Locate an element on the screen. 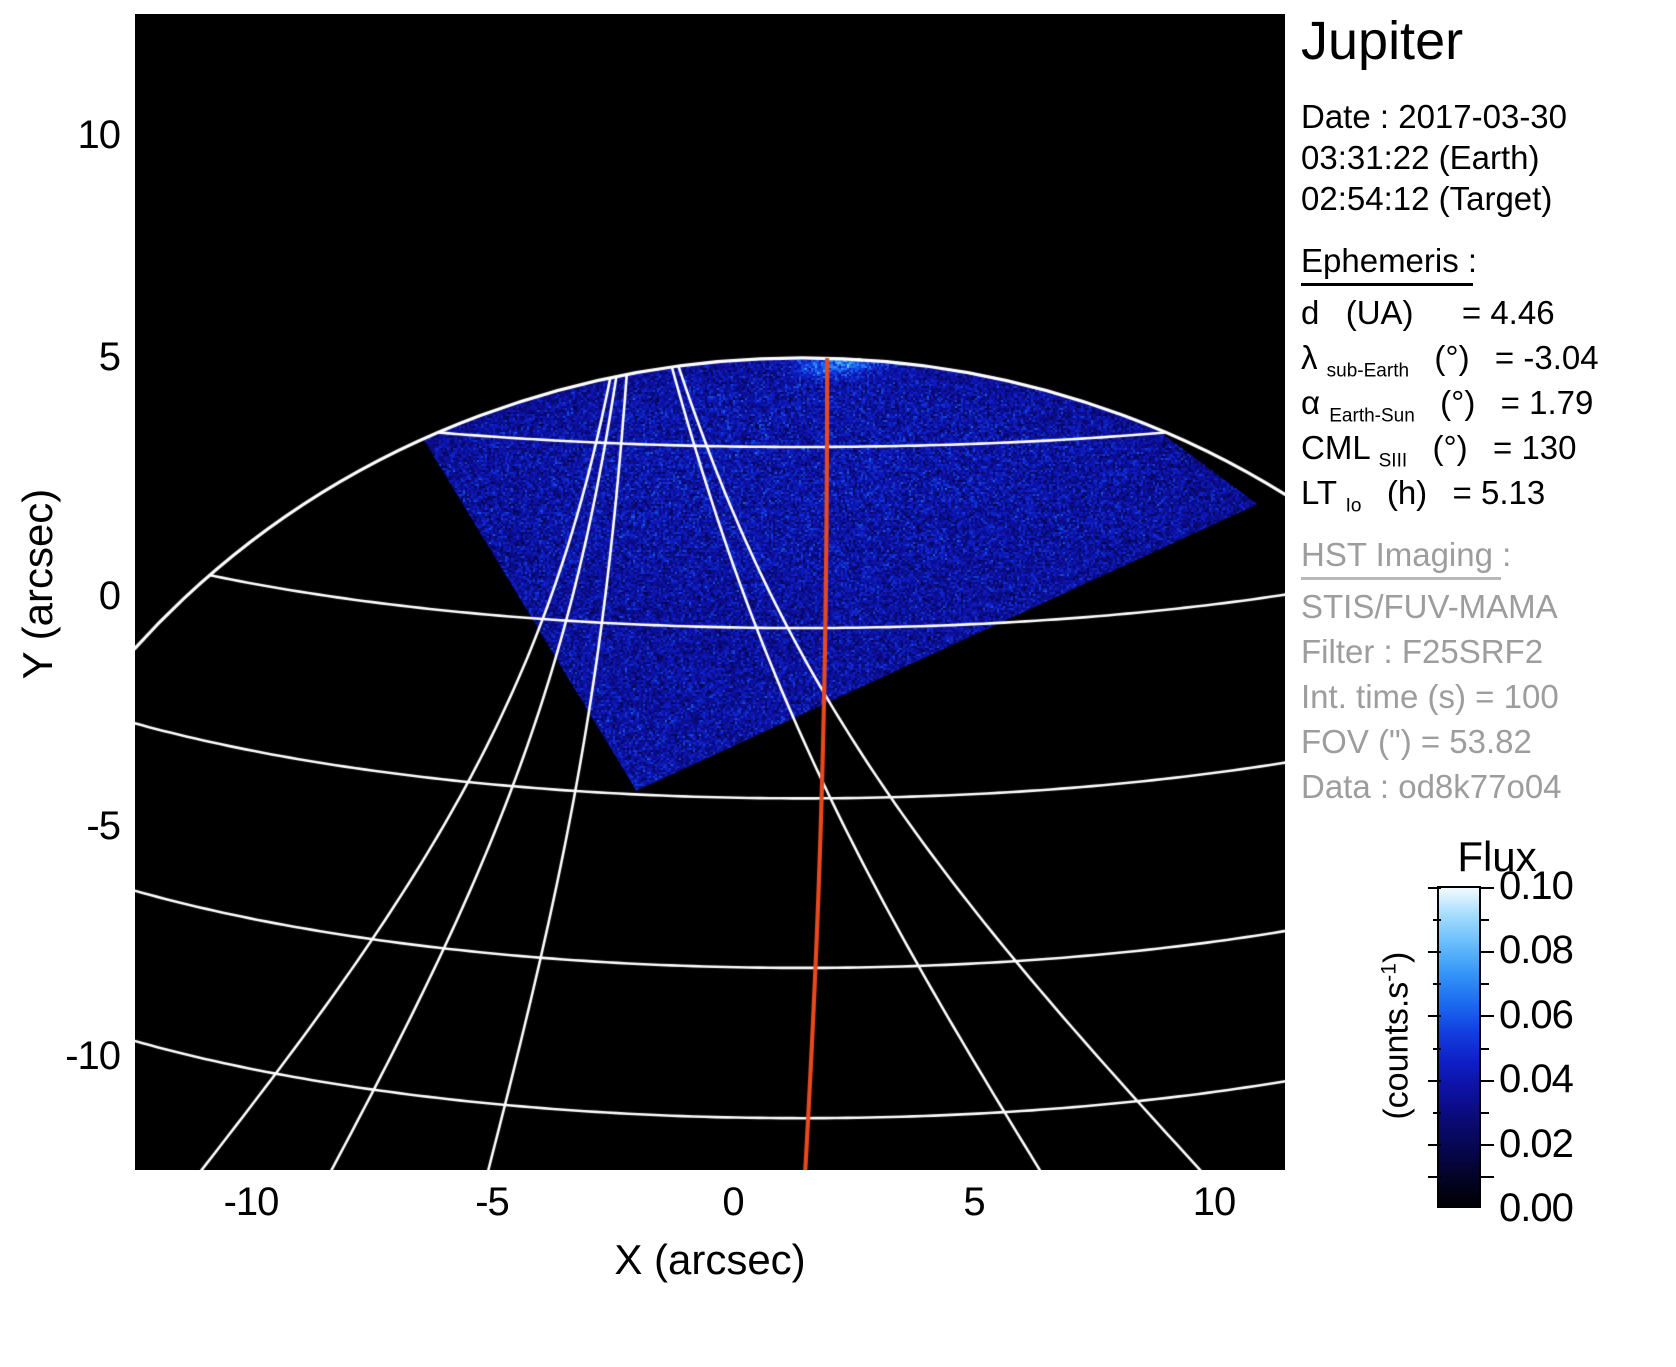  ephem-unit: (h) is located at coordinates (1407, 492).